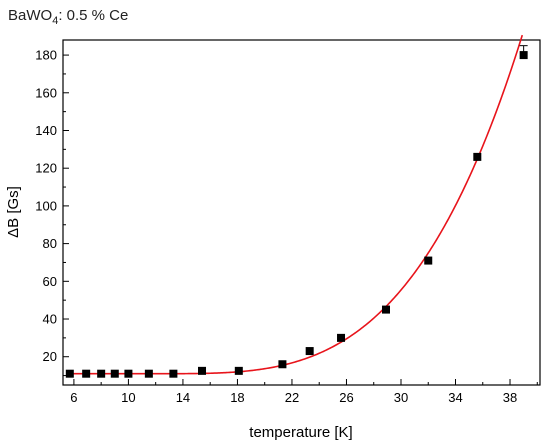 The image size is (550, 447). What do you see at coordinates (50, 319) in the screenshot?
I see `y-tick-label: 40` at bounding box center [50, 319].